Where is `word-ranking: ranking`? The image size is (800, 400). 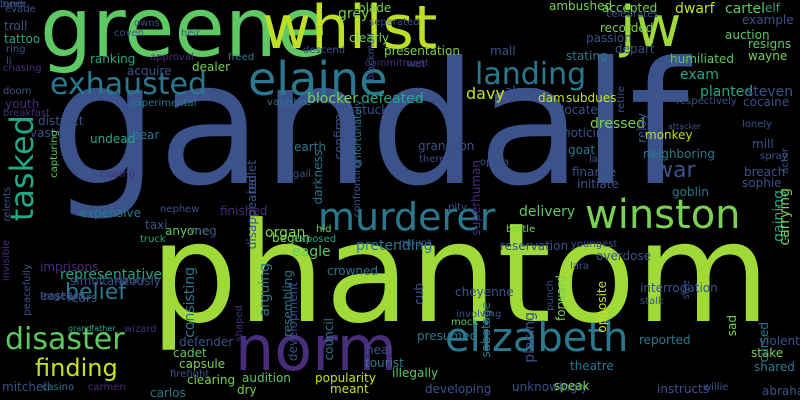 word-ranking: ranking is located at coordinates (113, 59).